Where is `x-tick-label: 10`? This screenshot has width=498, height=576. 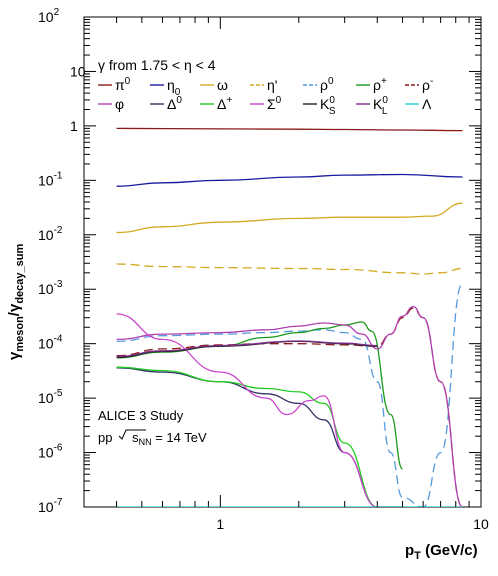 x-tick-label: 10 is located at coordinates (481, 524).